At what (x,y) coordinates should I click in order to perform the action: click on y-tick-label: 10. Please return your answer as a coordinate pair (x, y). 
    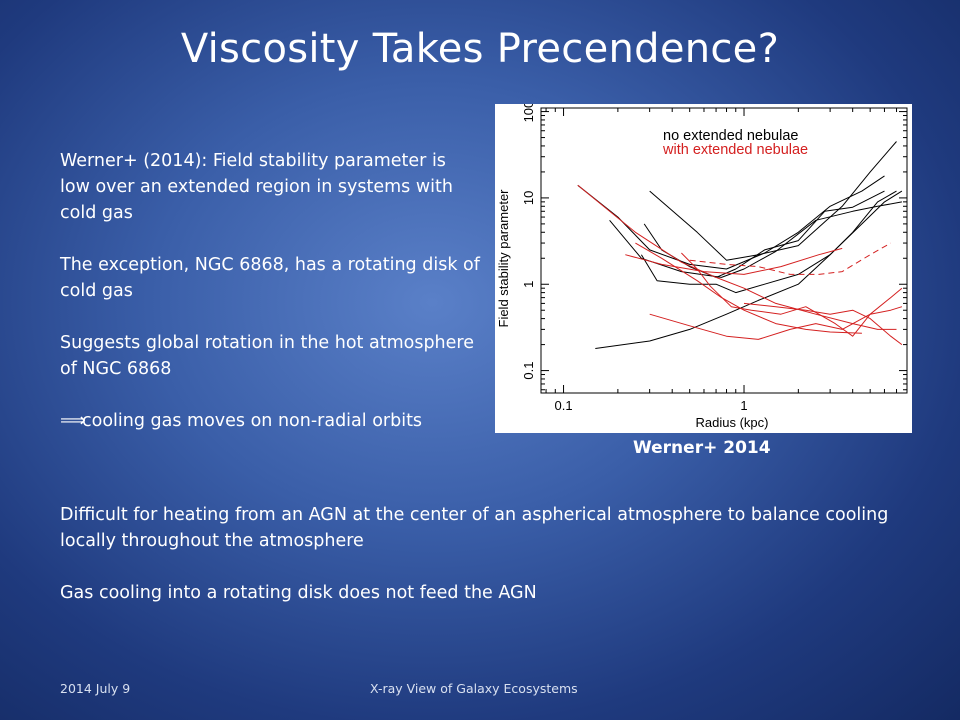
    Looking at the image, I should click on (528, 198).